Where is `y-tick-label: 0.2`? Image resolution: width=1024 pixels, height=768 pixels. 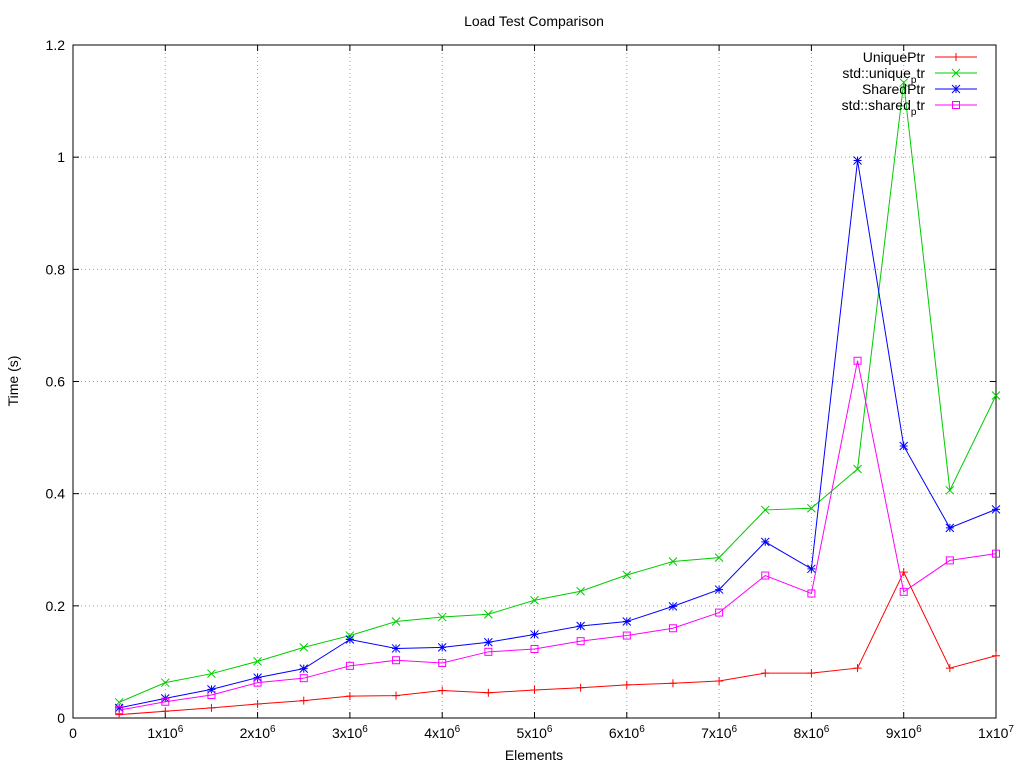 y-tick-label: 0.2 is located at coordinates (56, 606).